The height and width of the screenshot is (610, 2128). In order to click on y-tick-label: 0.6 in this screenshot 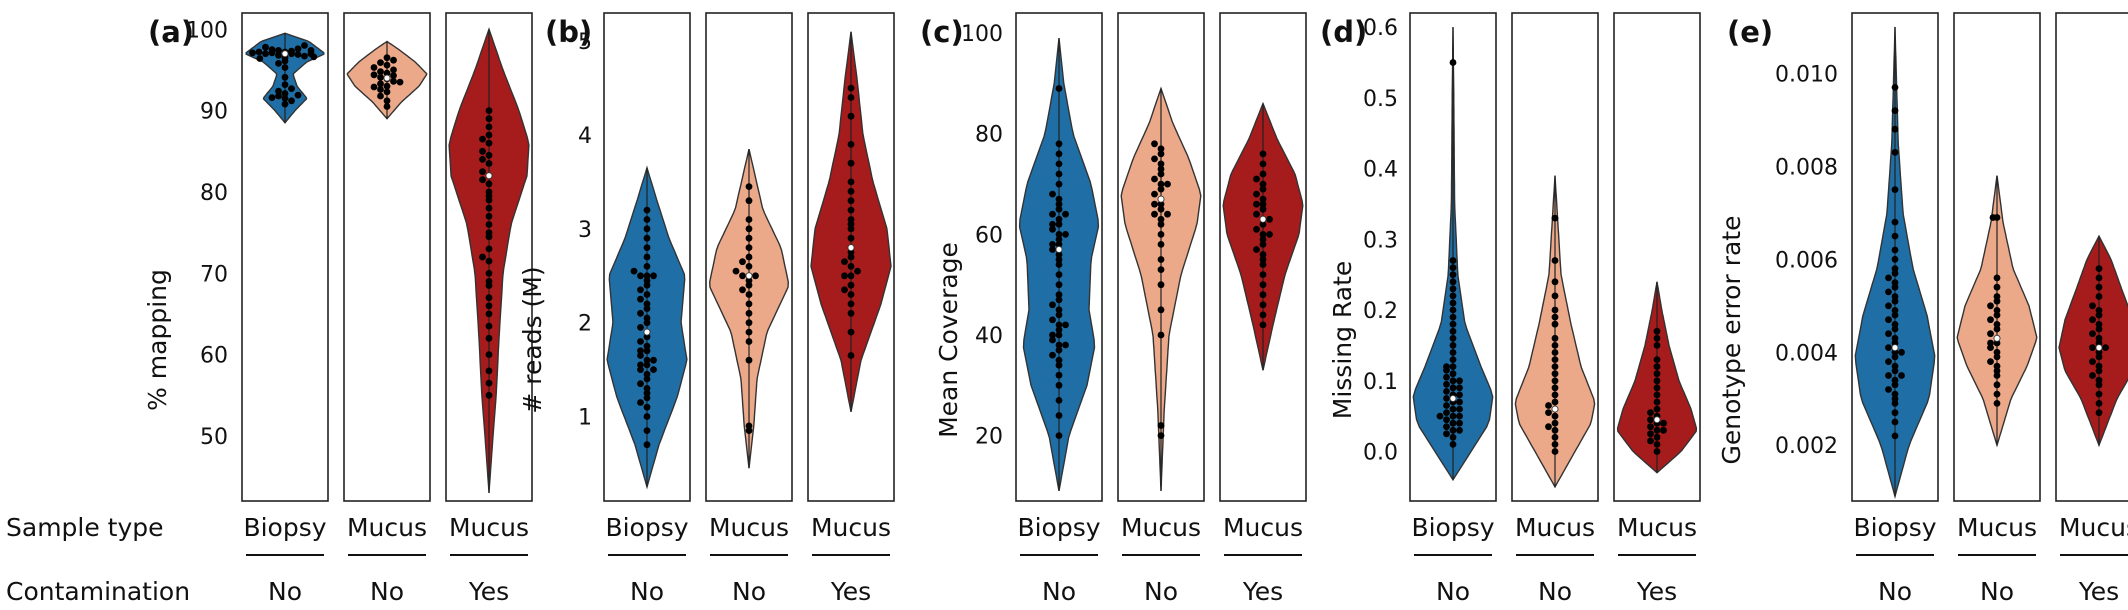, I will do `click(1380, 28)`.